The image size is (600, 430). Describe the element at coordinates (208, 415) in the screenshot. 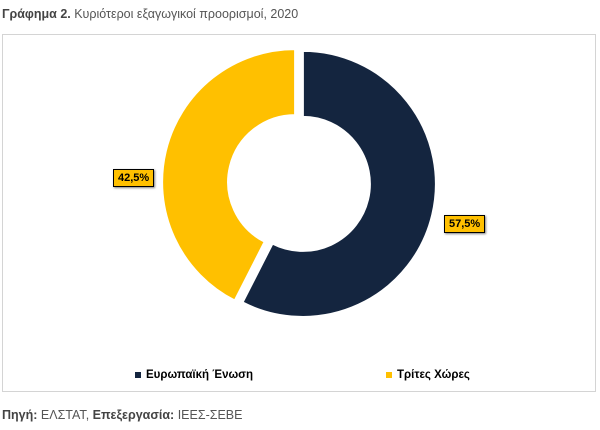

I see `processing-value: ΙΕΕΣ-ΣΕΒΕ` at that location.